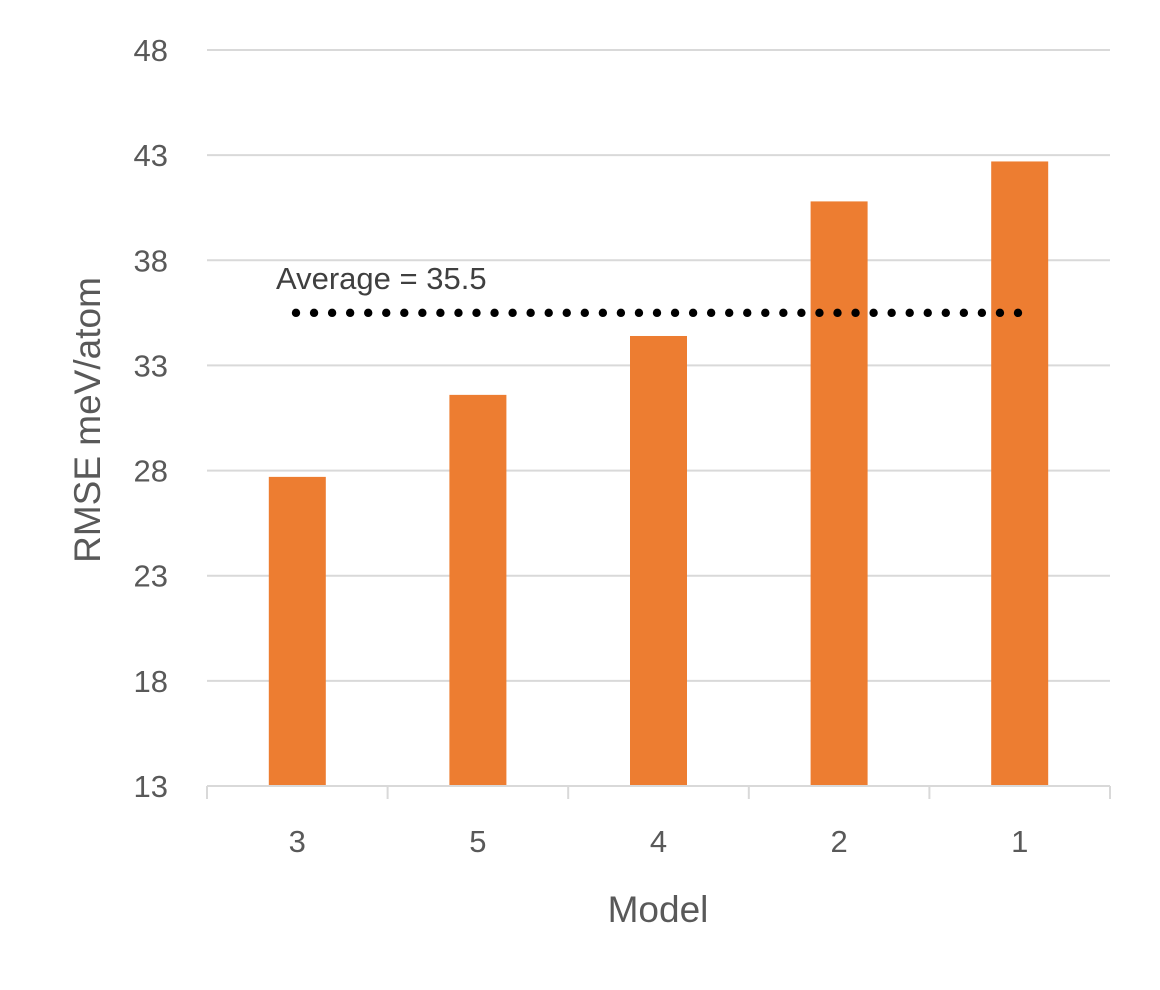 The image size is (1160, 990). Describe the element at coordinates (151, 365) in the screenshot. I see `y-tick-label: 33` at that location.